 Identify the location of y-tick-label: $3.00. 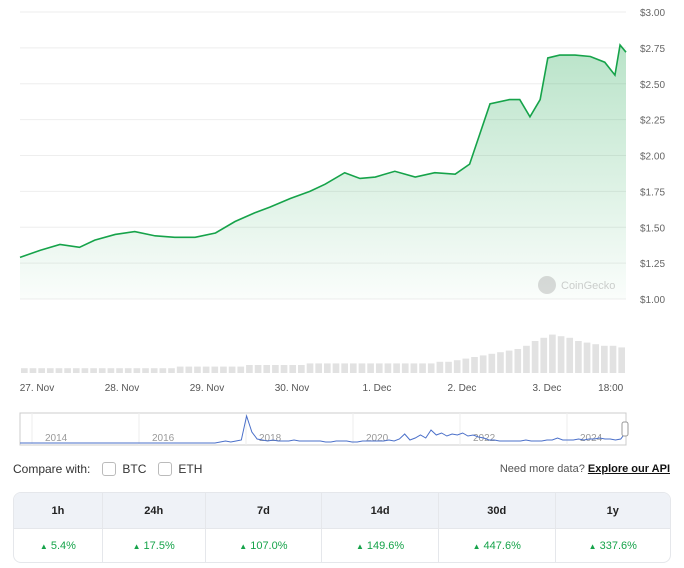
(652, 13).